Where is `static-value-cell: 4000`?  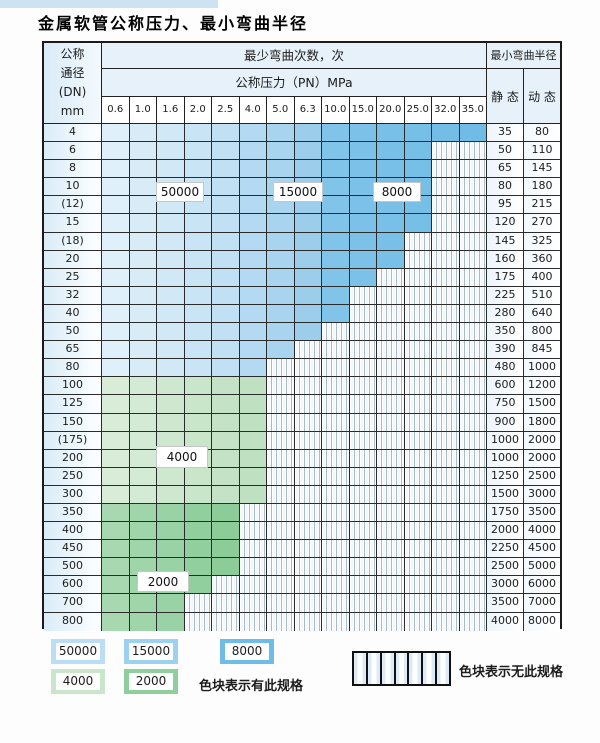
static-value-cell: 4000 is located at coordinates (505, 621).